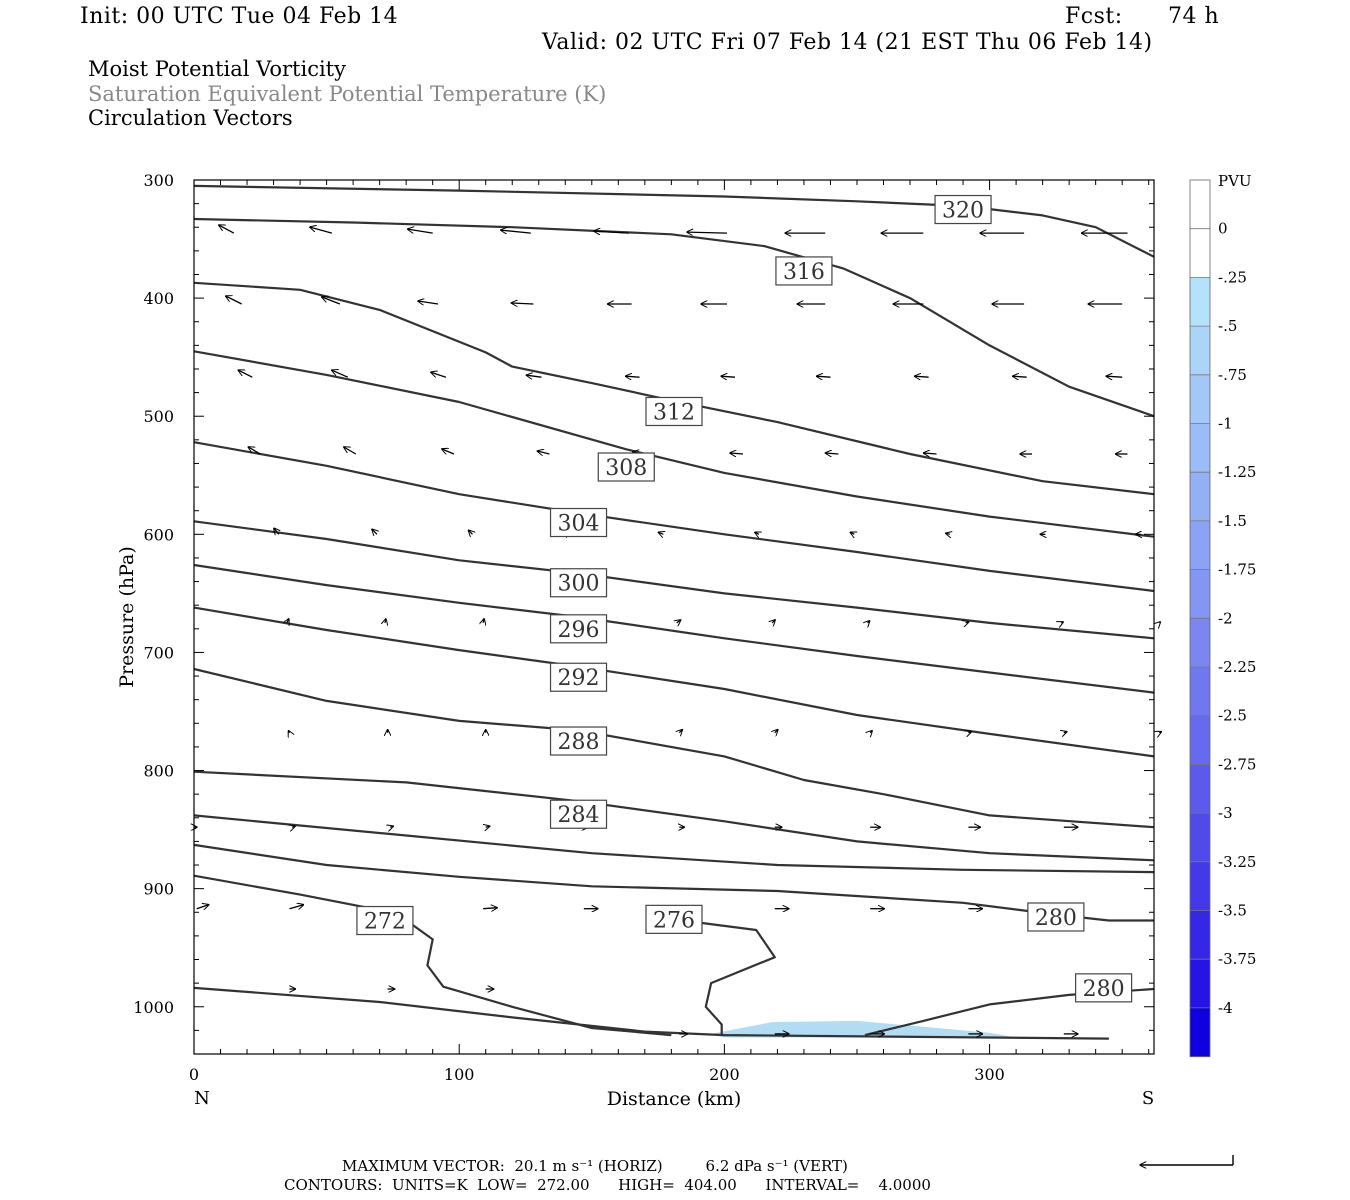  What do you see at coordinates (158, 180) in the screenshot?
I see `y-tick-label: 300` at bounding box center [158, 180].